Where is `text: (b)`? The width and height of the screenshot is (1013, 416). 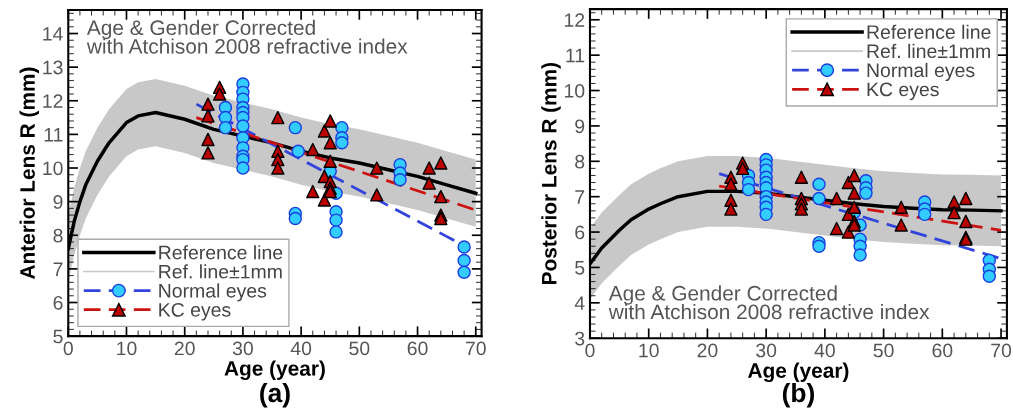 text: (b) is located at coordinates (798, 395).